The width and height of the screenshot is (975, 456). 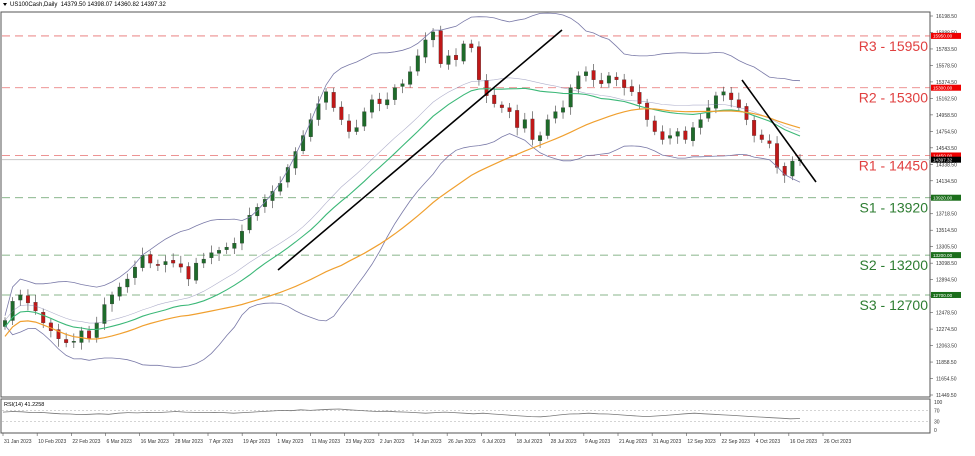 What do you see at coordinates (946, 132) in the screenshot?
I see `y-tick-label: 14754.50` at bounding box center [946, 132].